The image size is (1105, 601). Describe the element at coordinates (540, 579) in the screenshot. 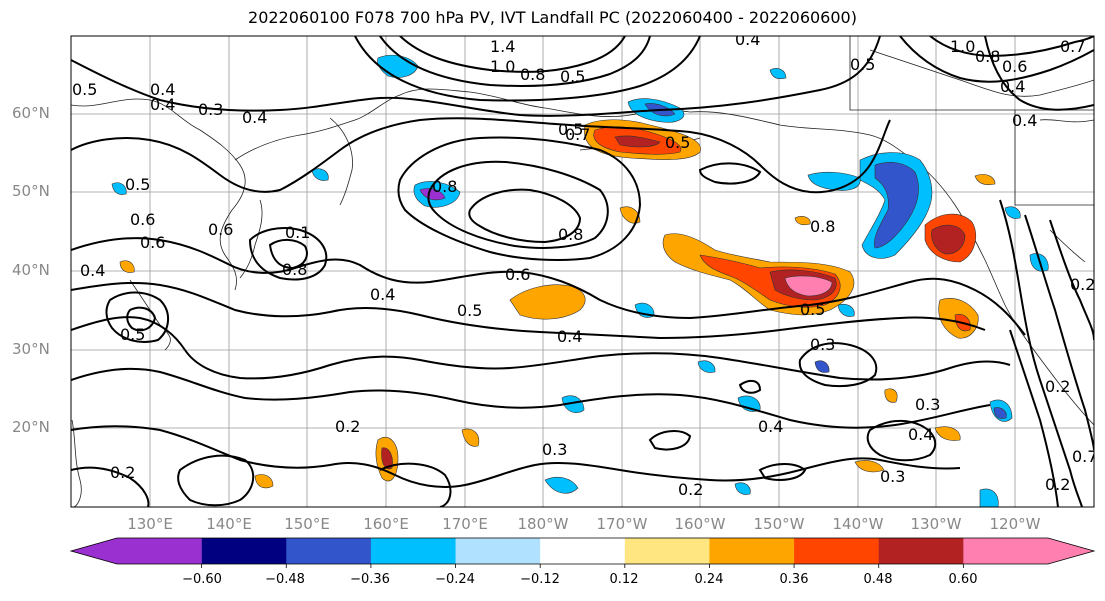

I see `colorbar-tick-label: −0.12` at that location.